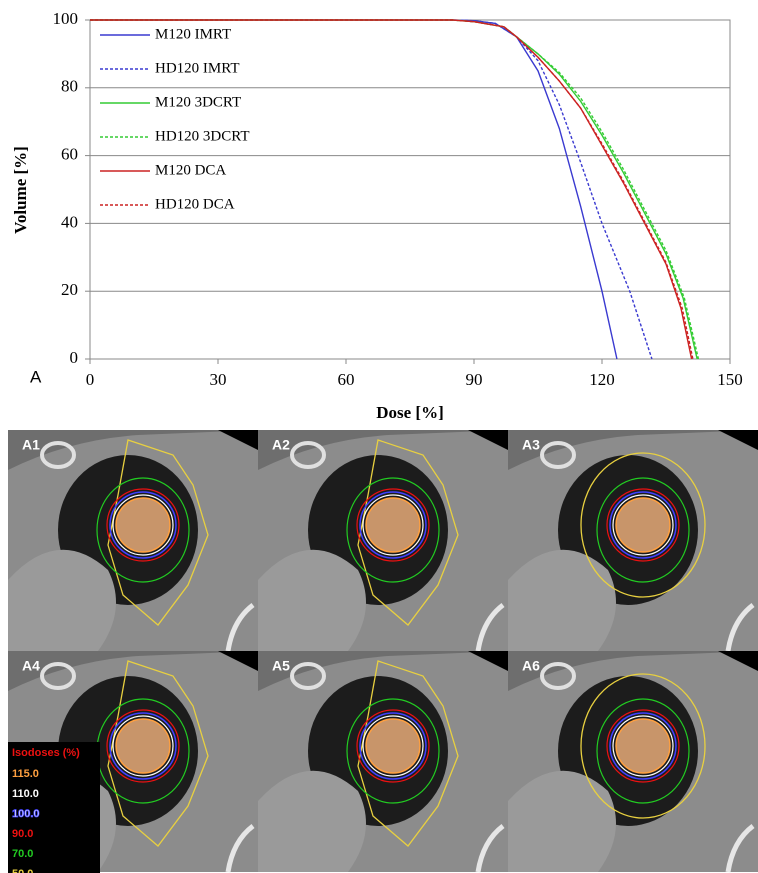 The width and height of the screenshot is (758, 873). I want to click on legend-label: HD120 IMRT, so click(197, 68).